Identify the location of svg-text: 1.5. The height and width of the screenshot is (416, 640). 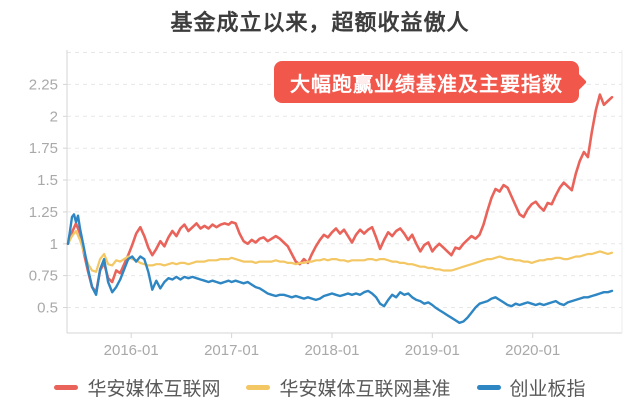
(47, 180).